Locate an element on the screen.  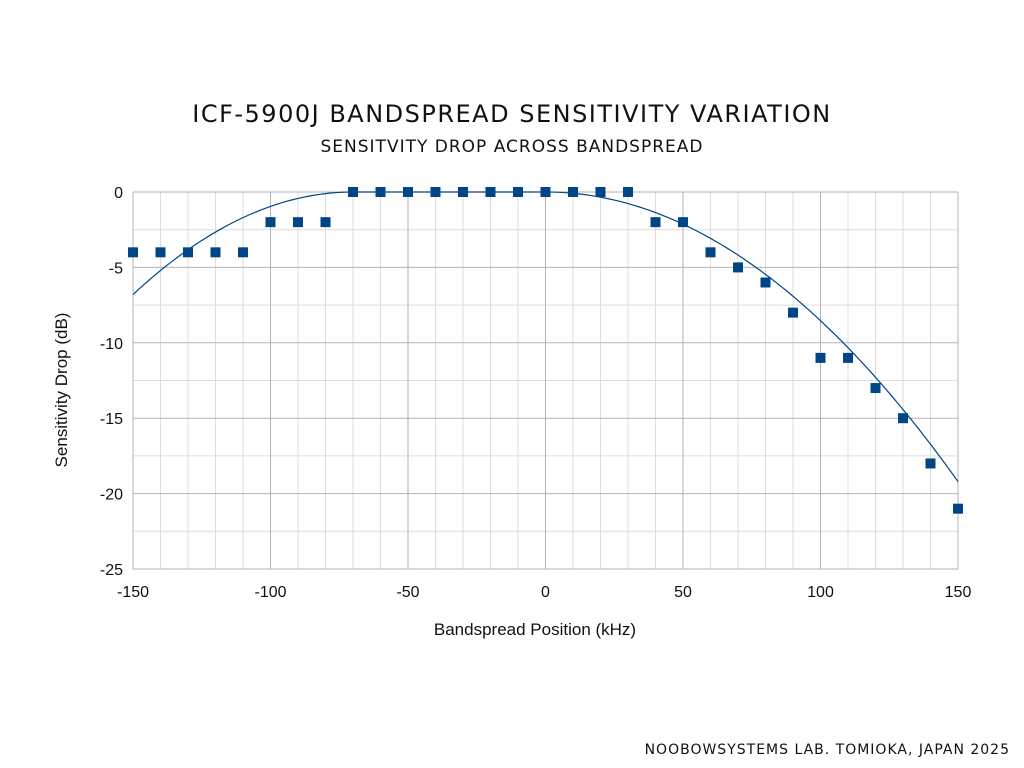
x-axis-label: Bandspread Position (kHz) is located at coordinates (535, 629).